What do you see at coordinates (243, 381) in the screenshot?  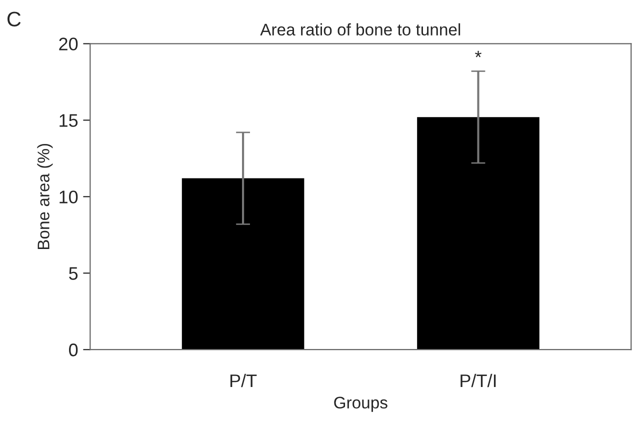 I see `x-tick-label: P/T` at bounding box center [243, 381].